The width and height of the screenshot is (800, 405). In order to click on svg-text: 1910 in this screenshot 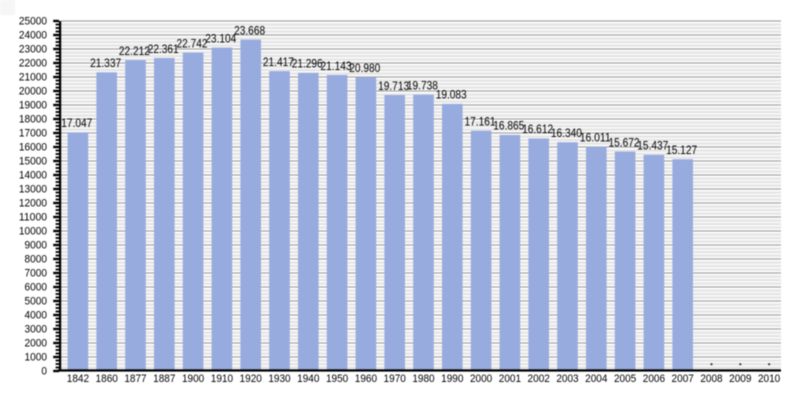, I will do `click(222, 379)`.